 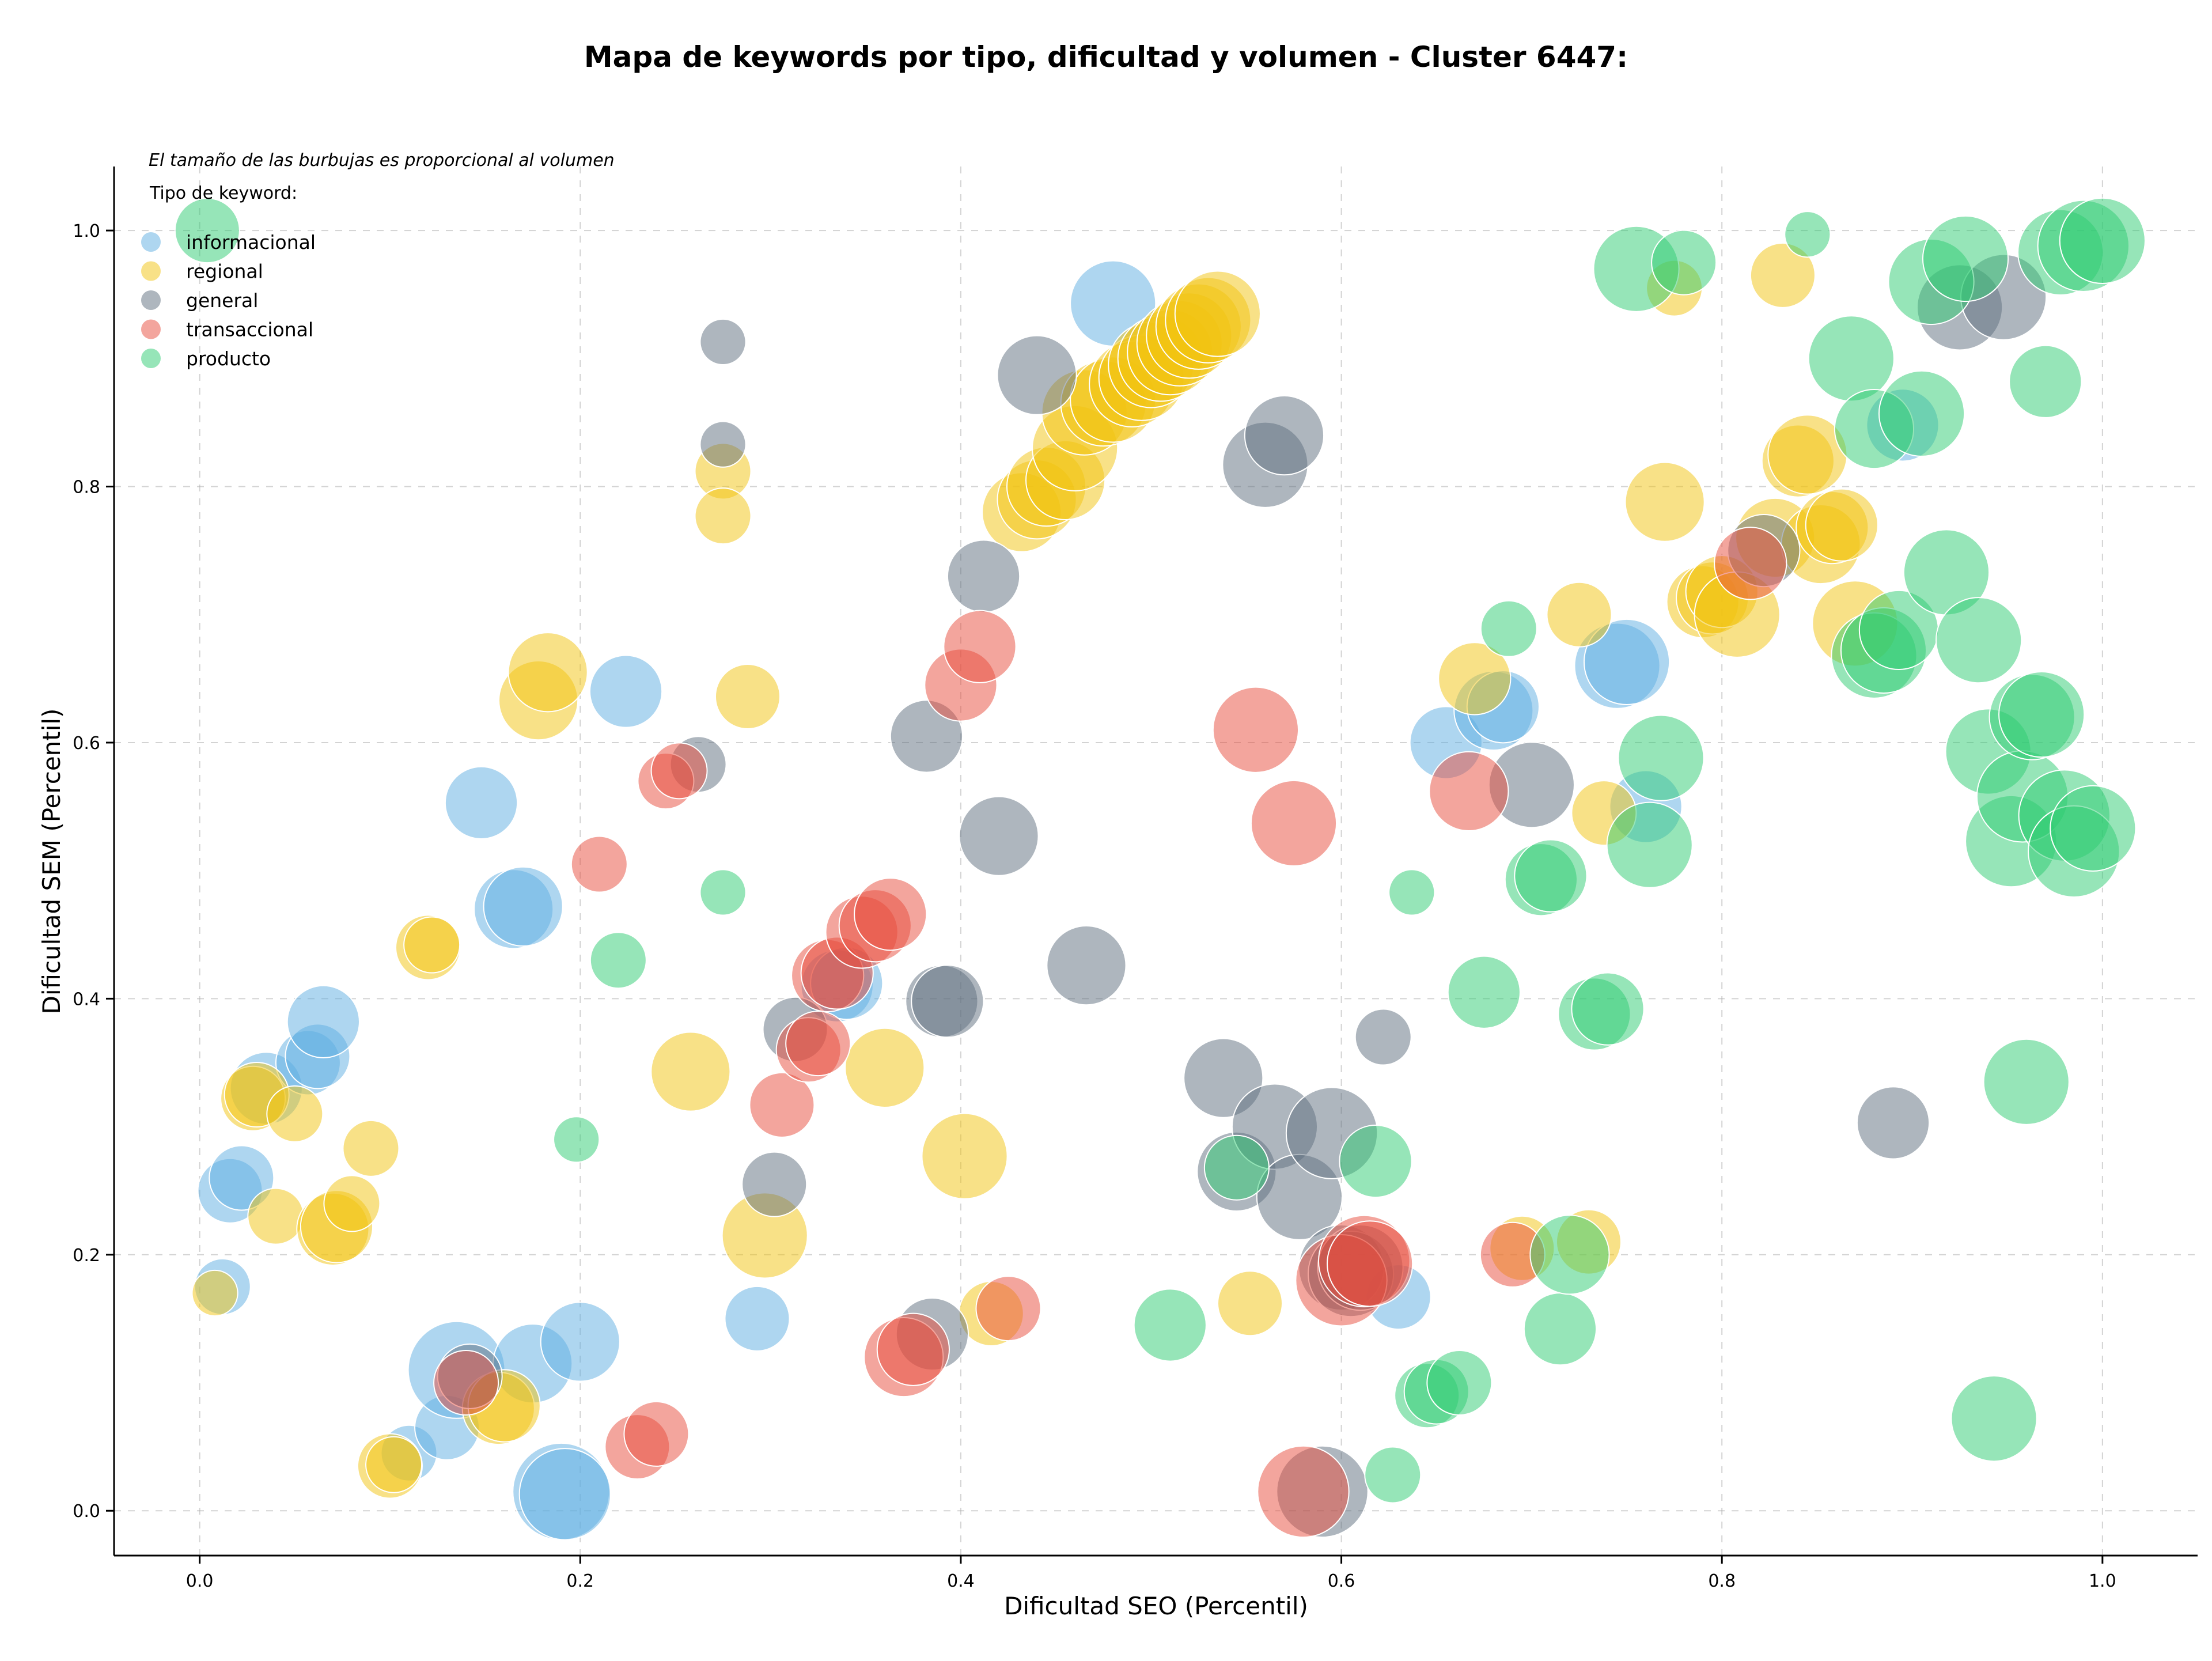 What do you see at coordinates (51, 862) in the screenshot?
I see `y-axis-label: Dificultad SEM (Percentil)` at bounding box center [51, 862].